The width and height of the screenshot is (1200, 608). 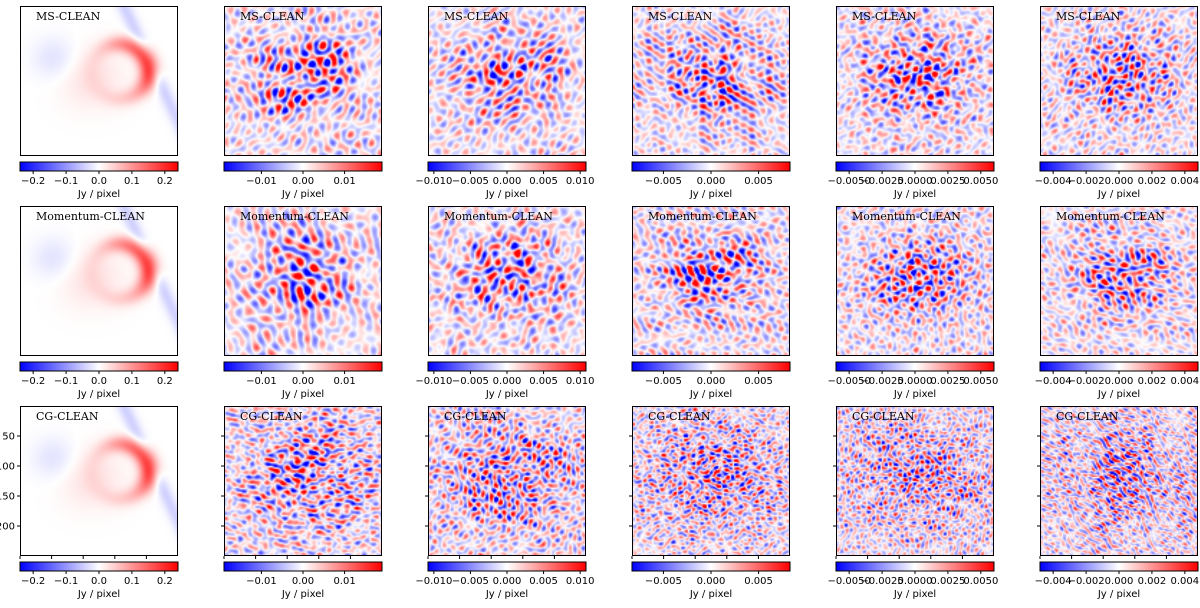 I want to click on residual-image-r0-c0, so click(x=99, y=81).